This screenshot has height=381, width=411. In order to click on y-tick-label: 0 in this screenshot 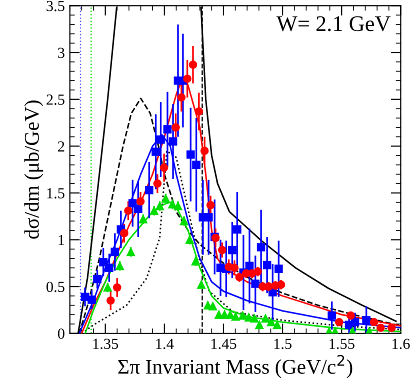, I will do `click(61, 333)`.